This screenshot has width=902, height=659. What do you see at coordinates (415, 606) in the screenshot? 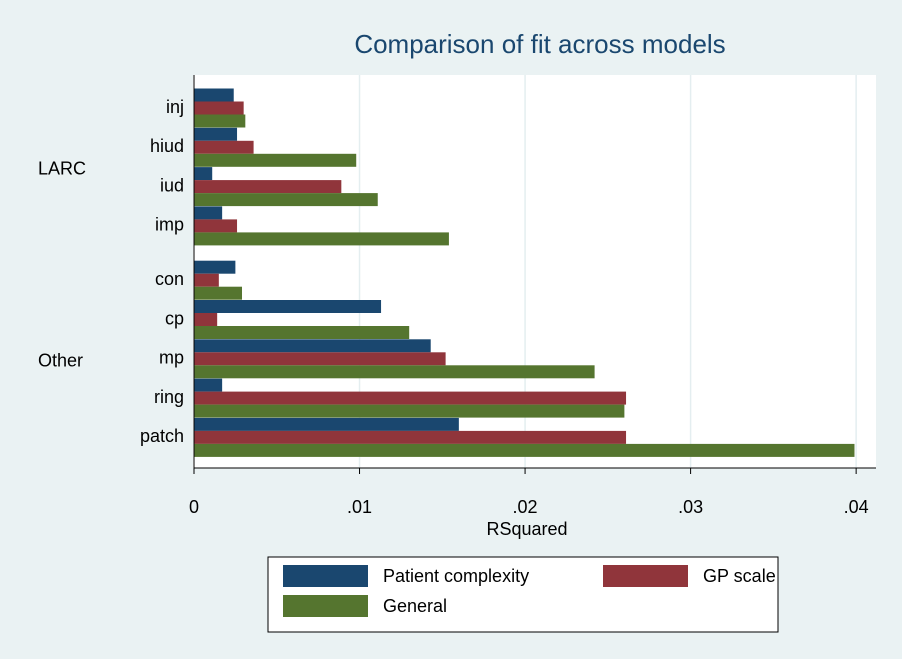
I see `legend-label: General` at bounding box center [415, 606].